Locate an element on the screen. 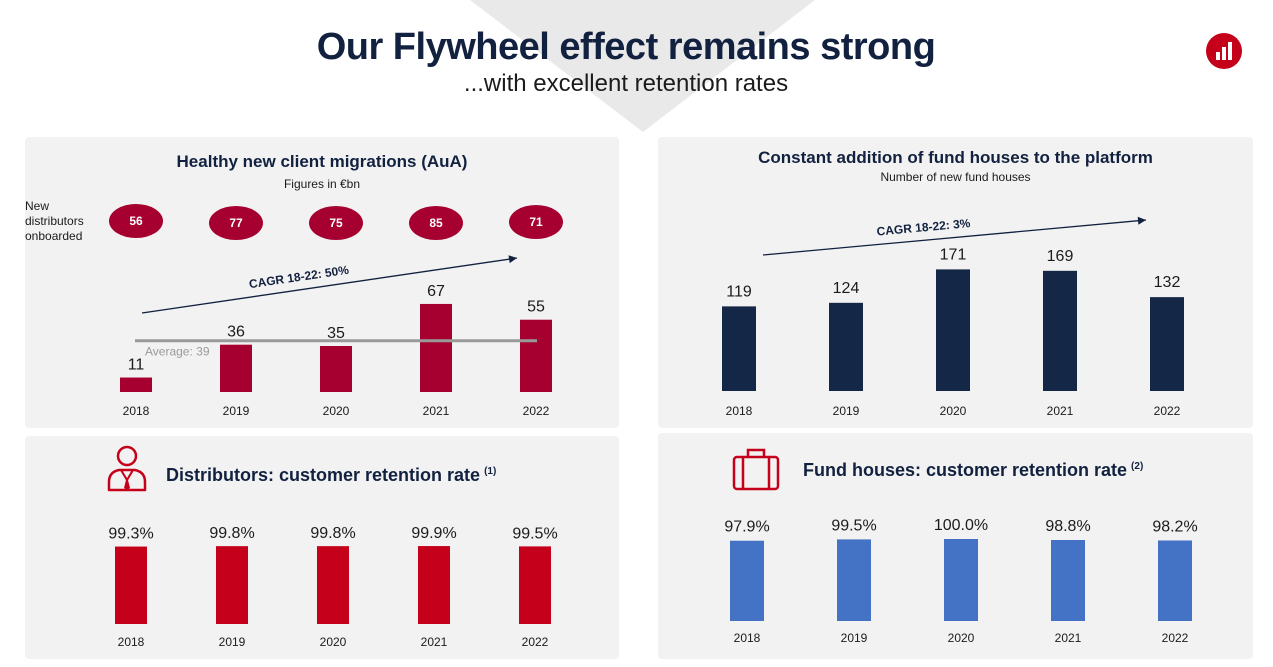 Image resolution: width=1273 pixels, height=667 pixels. value-label-2019: 124 is located at coordinates (846, 288).